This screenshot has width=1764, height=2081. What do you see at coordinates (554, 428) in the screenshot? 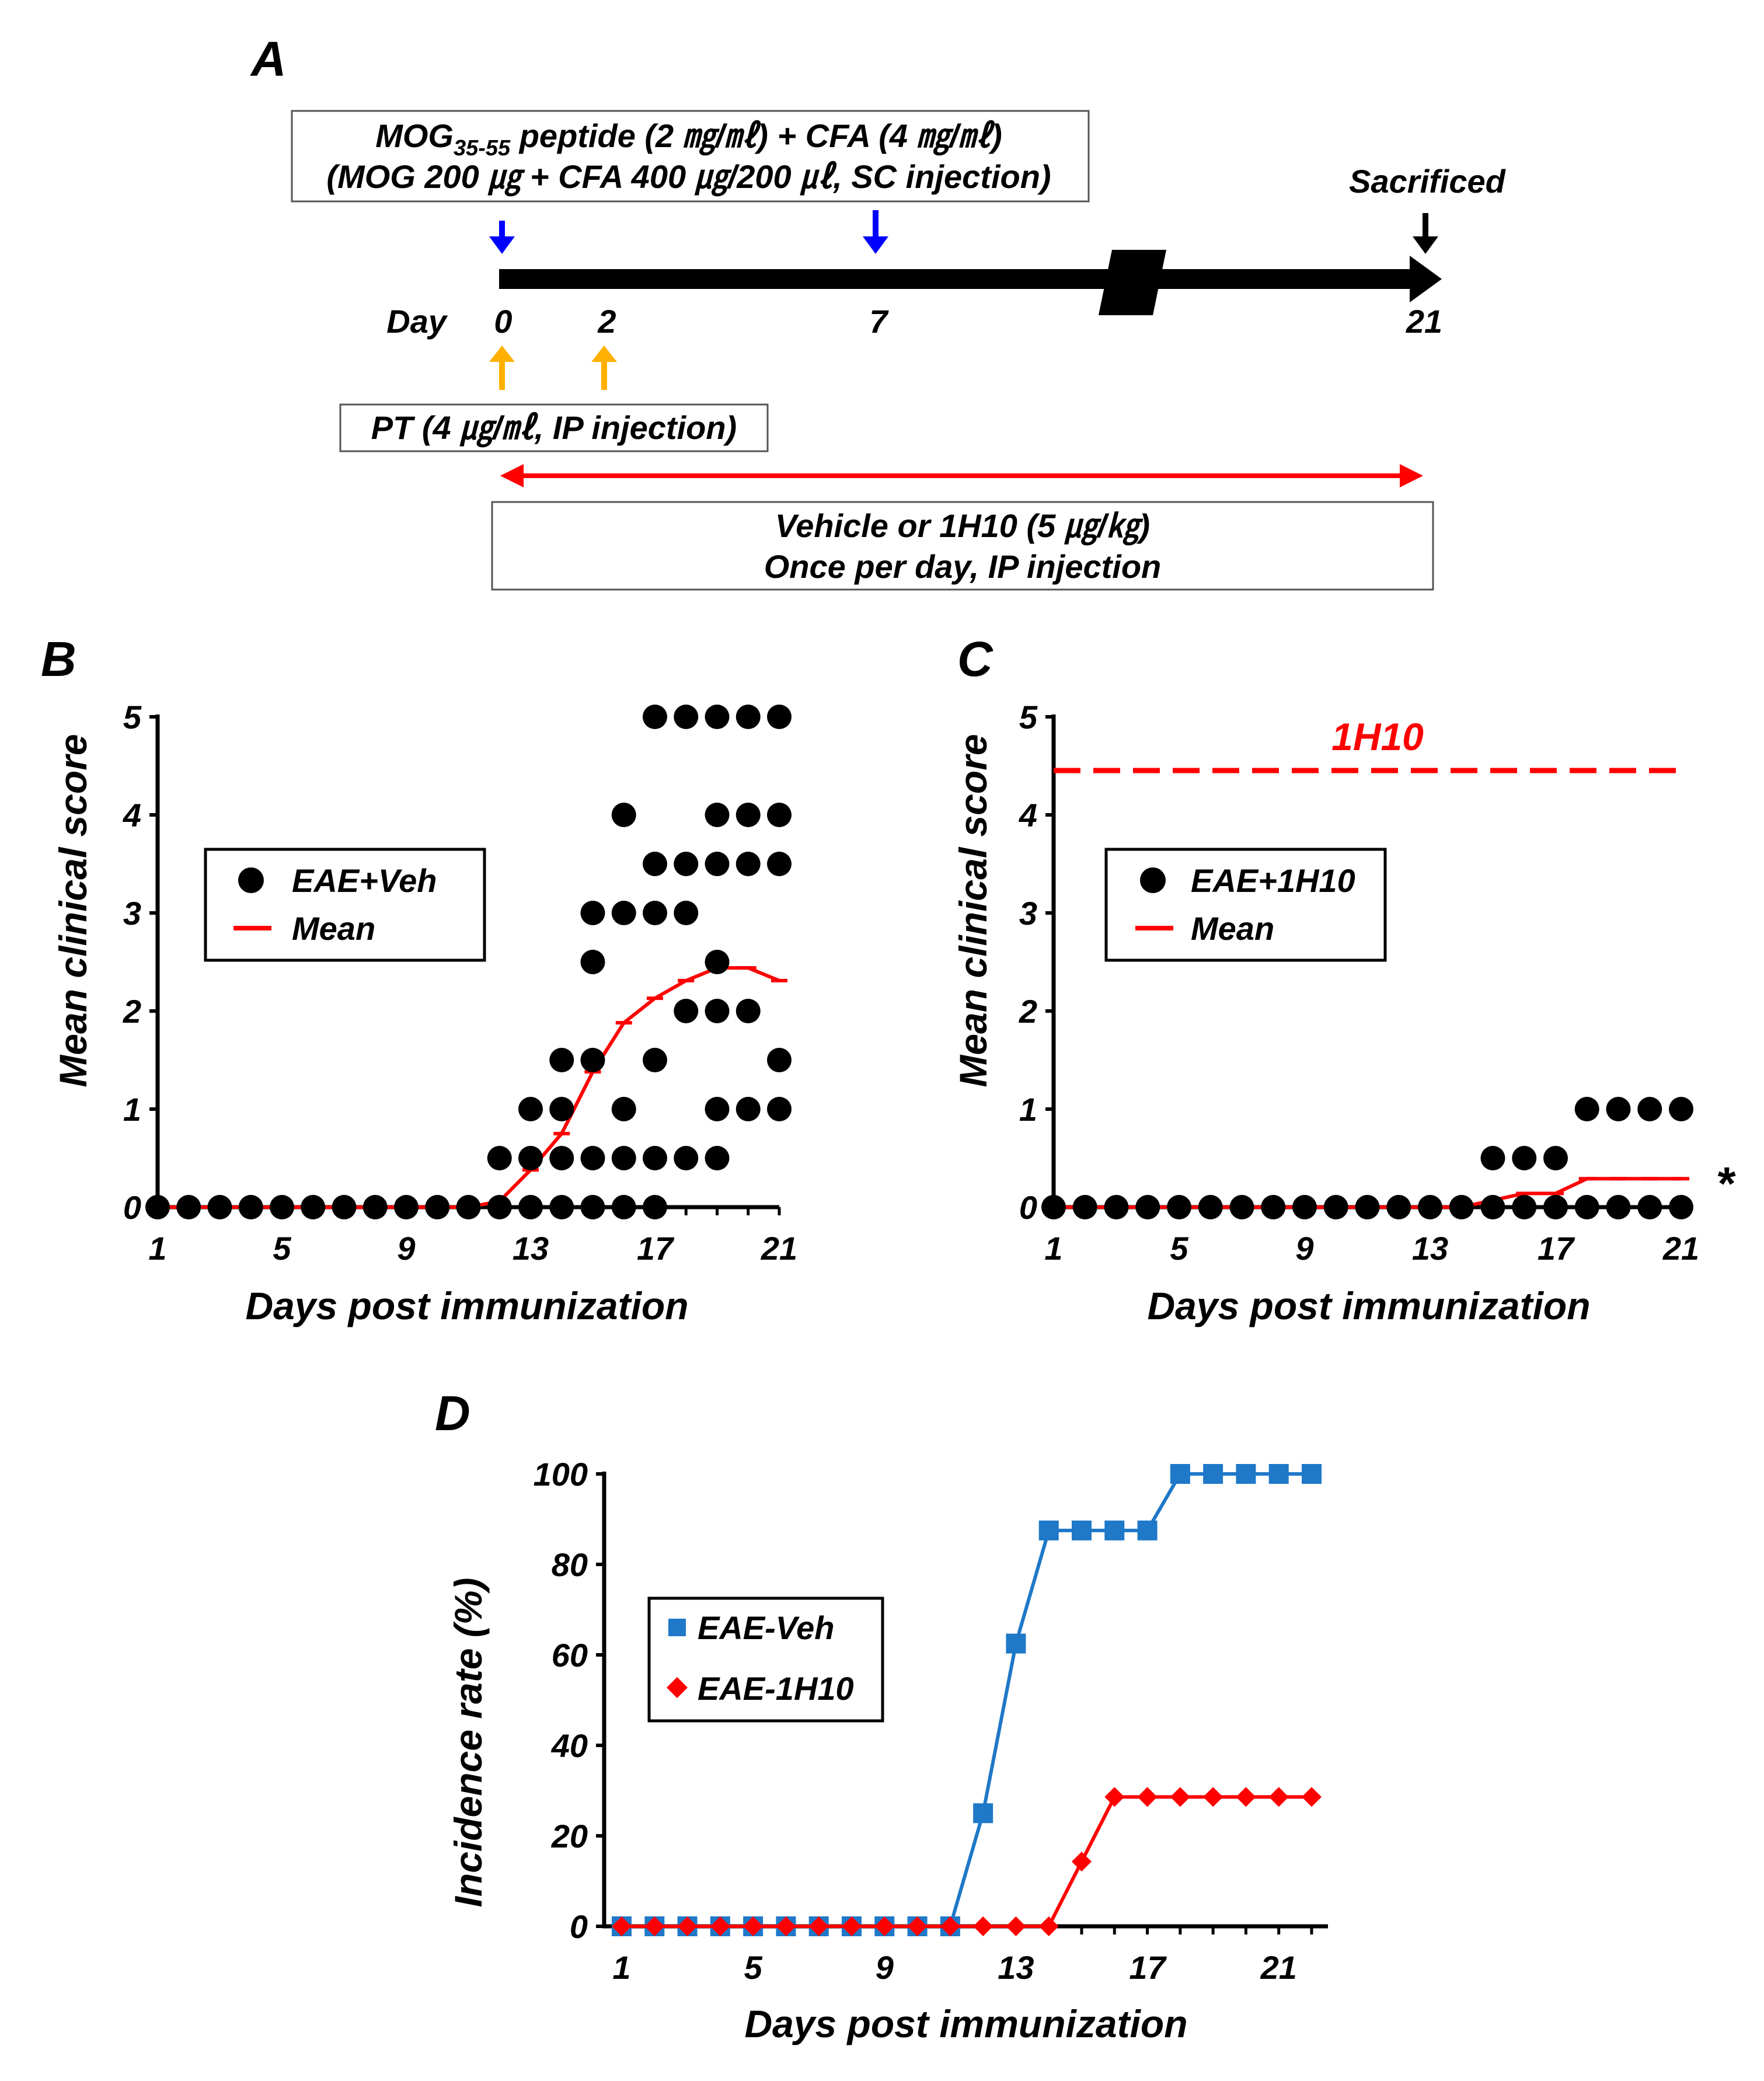
I see `pt-text: PT (4 ㎍/㎖, IP injection)` at bounding box center [554, 428].